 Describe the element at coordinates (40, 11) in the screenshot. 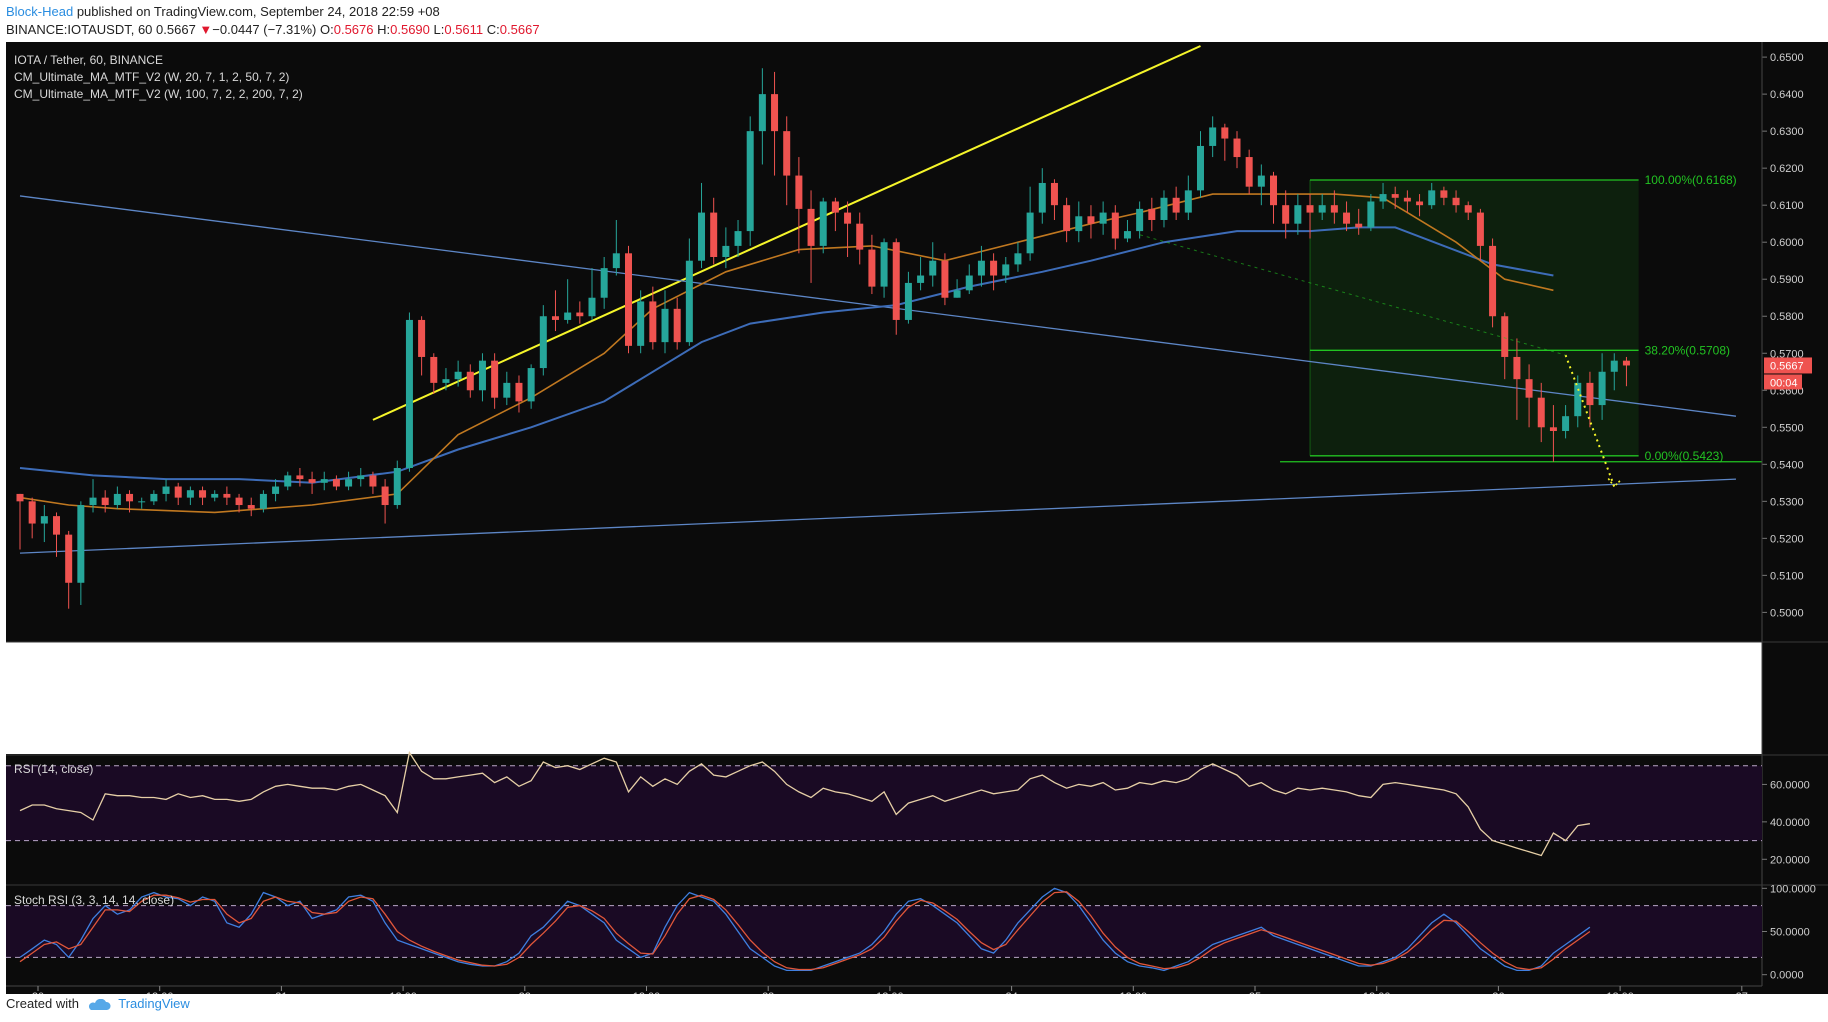

I see `author-link: Block-Head` at that location.